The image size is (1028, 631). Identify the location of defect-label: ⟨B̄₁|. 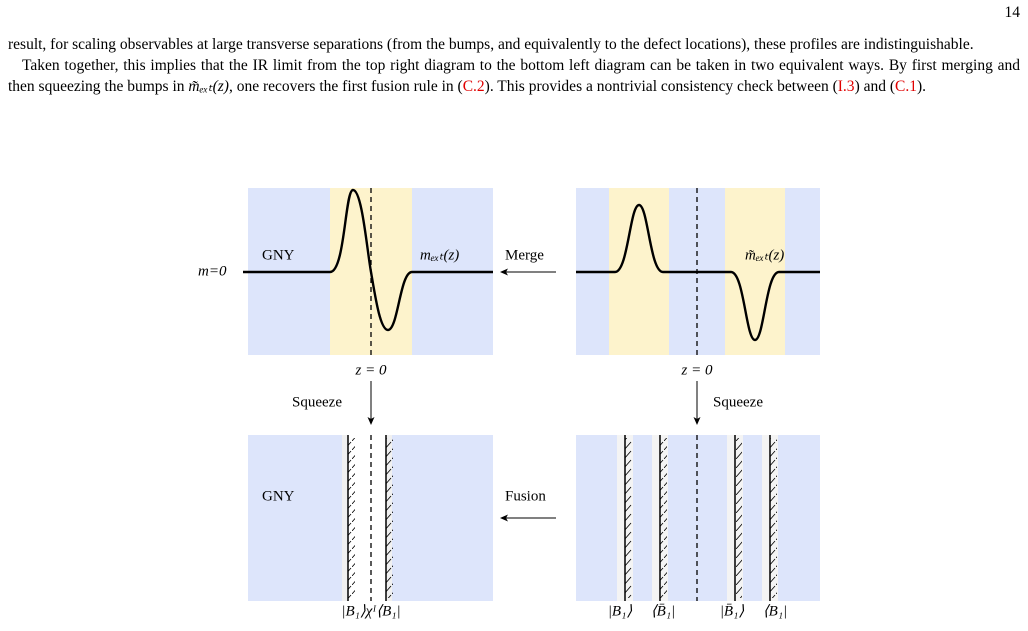
(663, 611).